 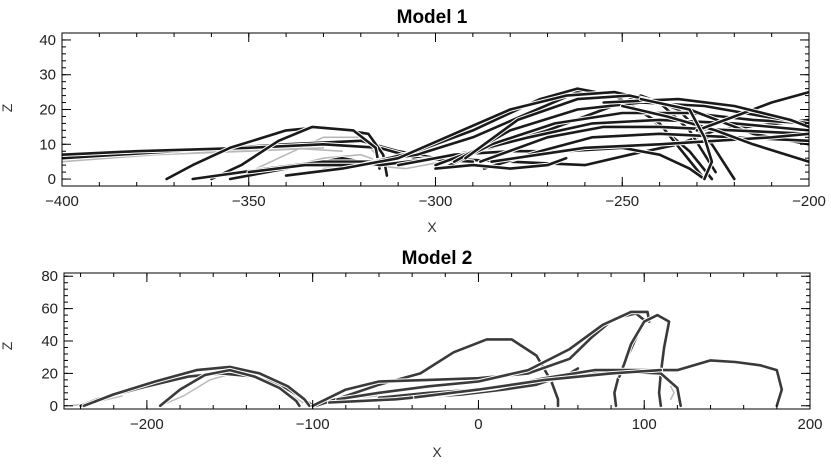 I want to click on panel-title: Model 2, so click(x=437, y=258).